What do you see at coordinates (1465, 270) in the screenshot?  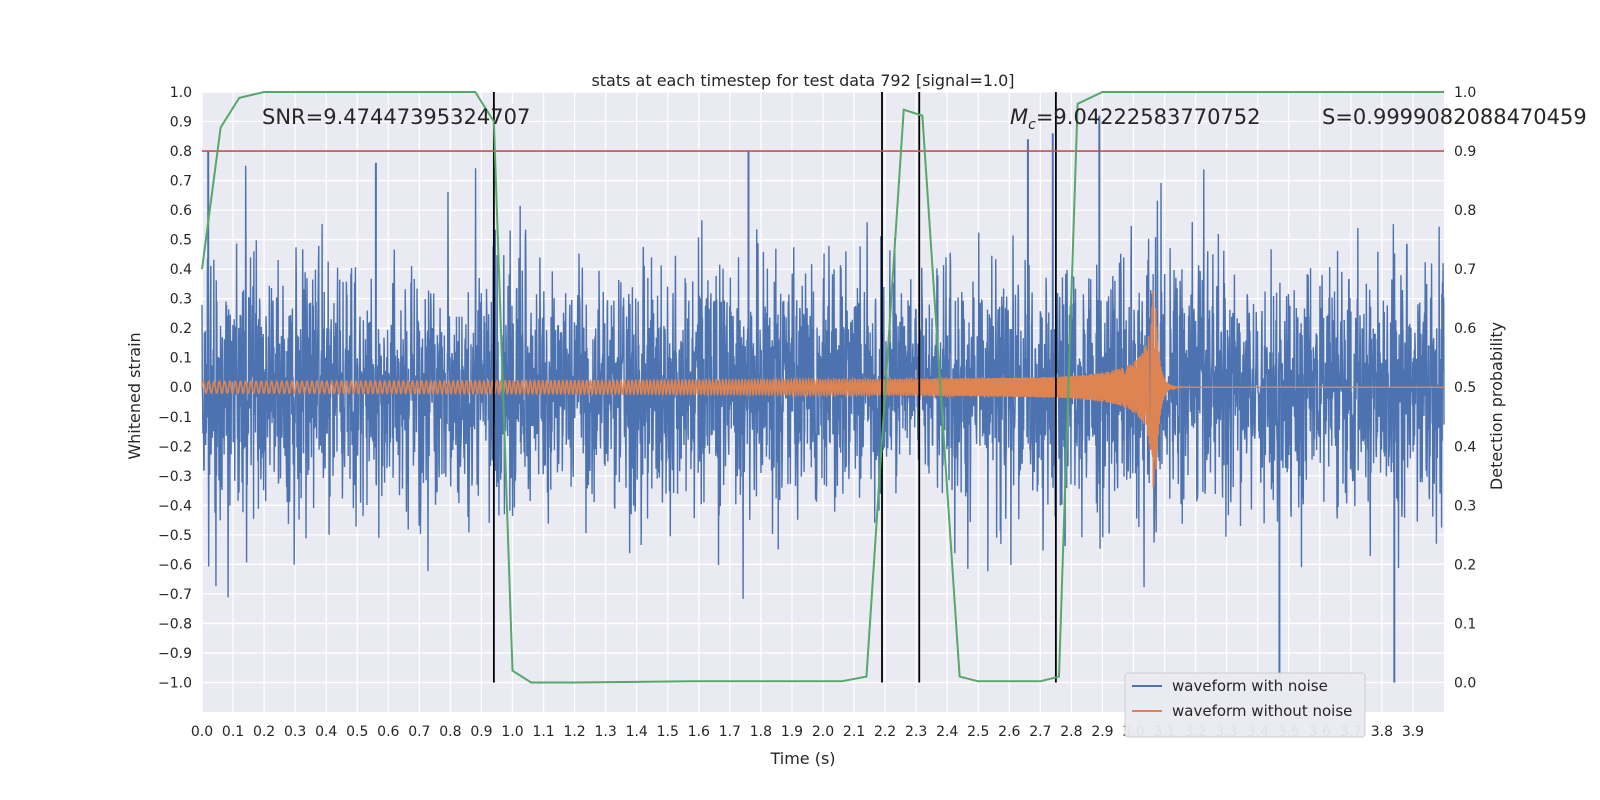 I see `right-tick-label: 0.7` at bounding box center [1465, 270].